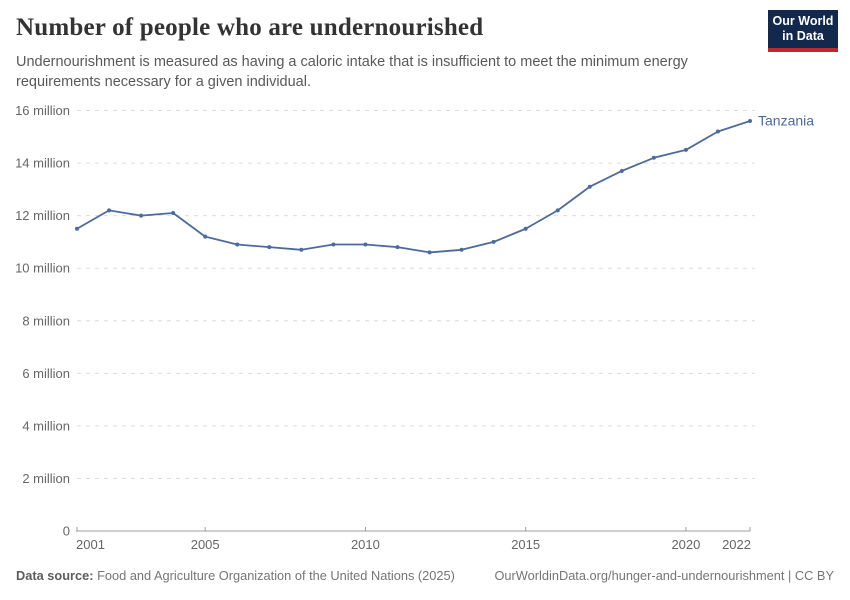  I want to click on page-title: Number of people who are undernourished, so click(250, 27).